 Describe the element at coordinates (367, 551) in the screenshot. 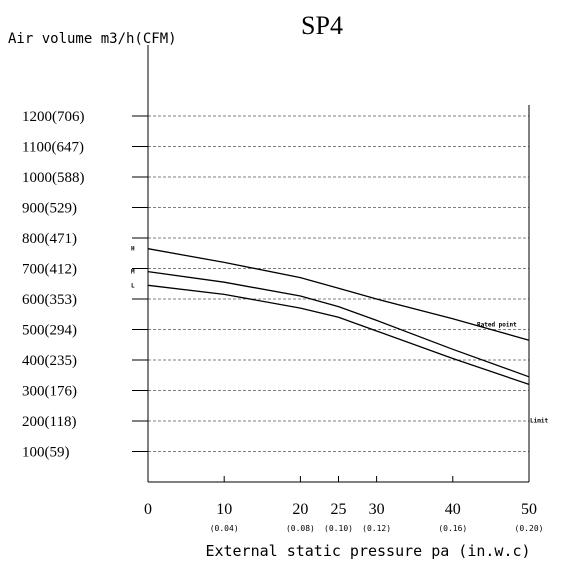

I see `x-axis-label: External static pressure pa (in.w.c)` at that location.